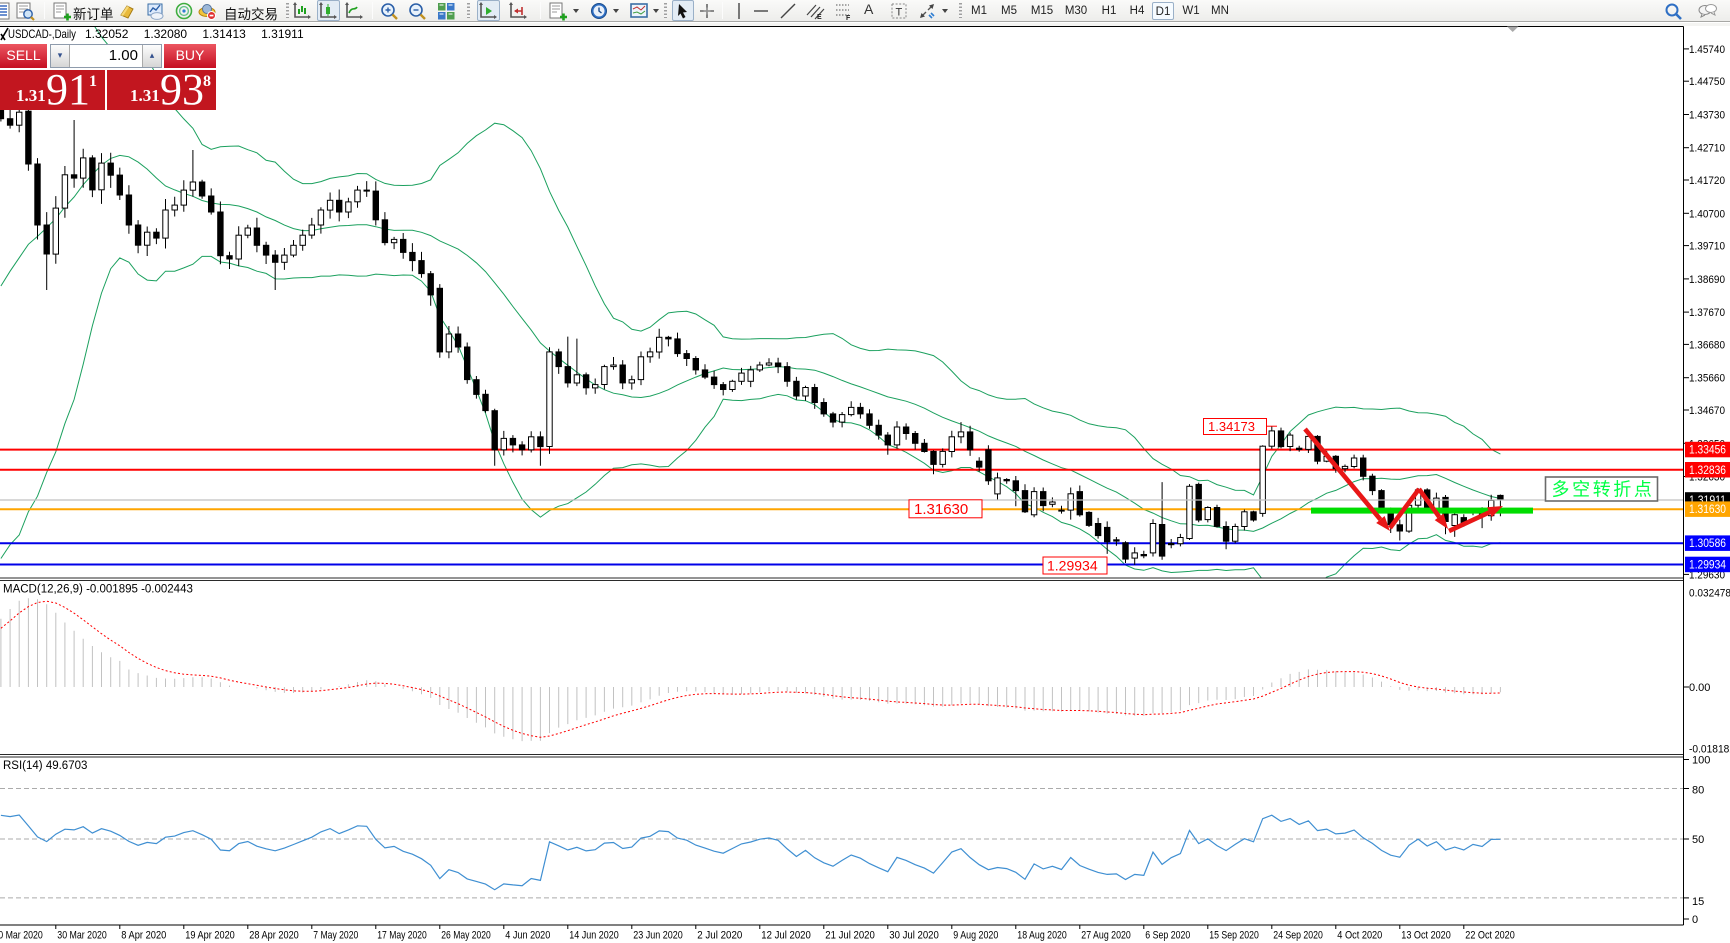 This screenshot has width=1730, height=943. Describe the element at coordinates (848, 18) in the screenshot. I see `svg-text: F` at that location.